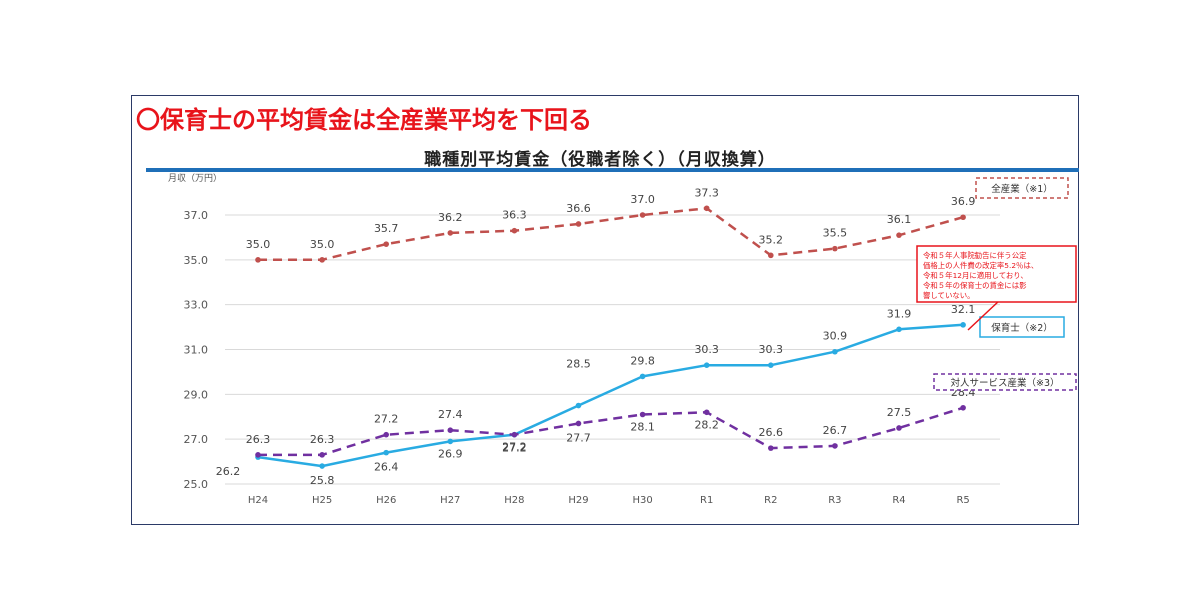 This screenshot has height=592, width=1200. What do you see at coordinates (835, 430) in the screenshot?
I see `data-label: 26.7` at bounding box center [835, 430].